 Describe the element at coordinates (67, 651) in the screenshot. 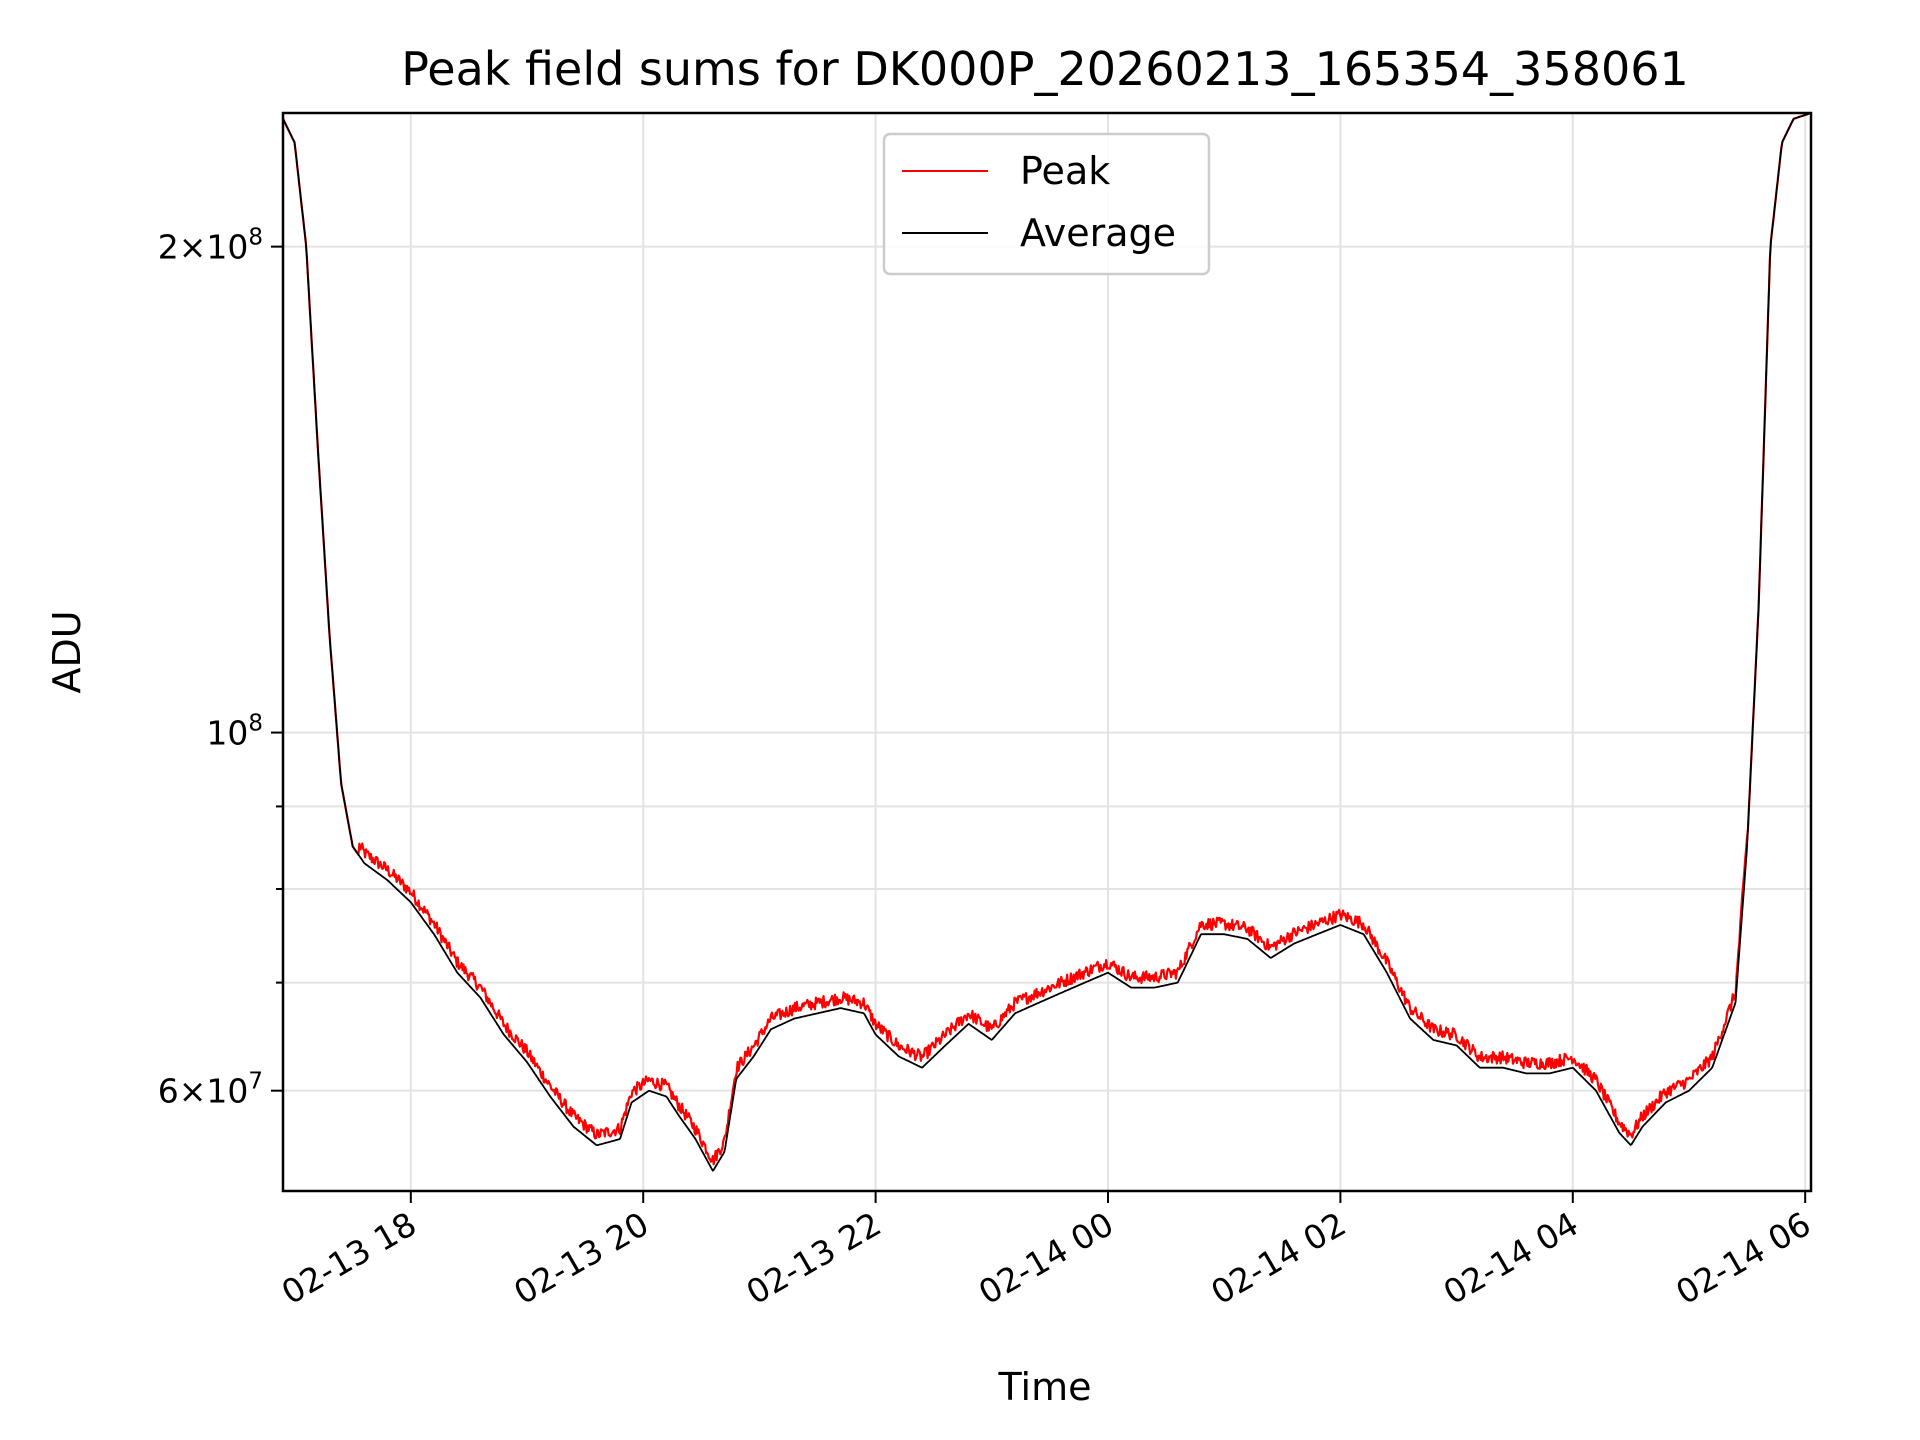

I see `y-axis-label: ADU` at that location.